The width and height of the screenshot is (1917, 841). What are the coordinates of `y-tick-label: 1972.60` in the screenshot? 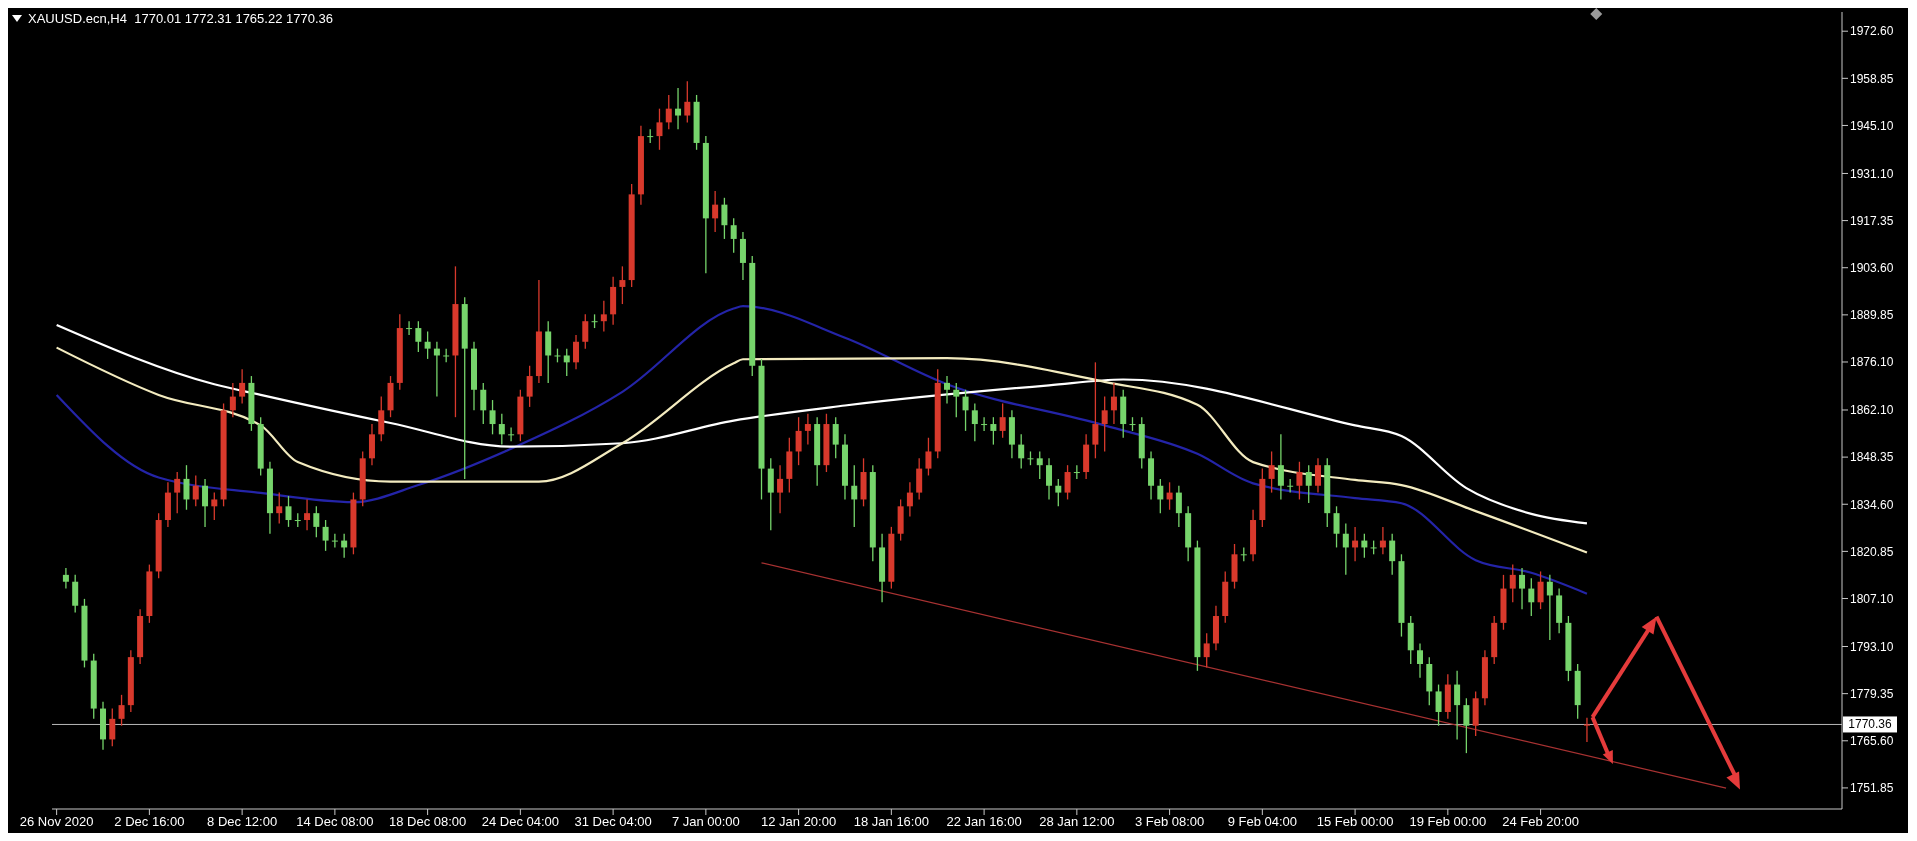 It's located at (1872, 31).